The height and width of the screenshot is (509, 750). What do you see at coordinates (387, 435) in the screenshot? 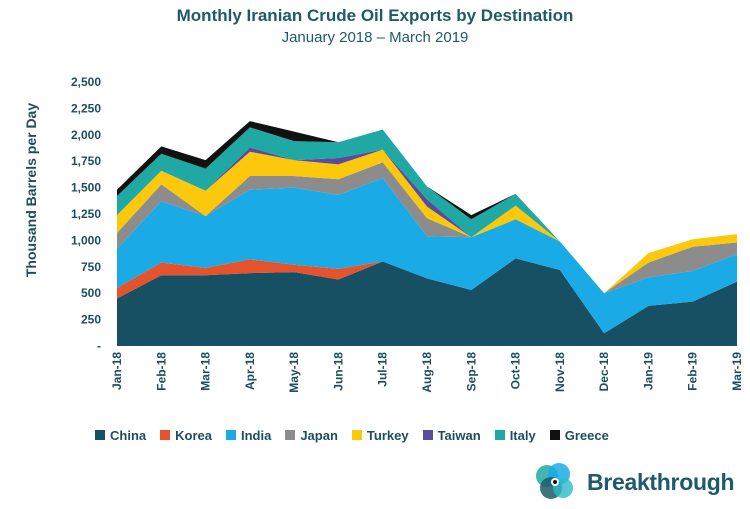
I see `legend-label: Turkey` at bounding box center [387, 435].